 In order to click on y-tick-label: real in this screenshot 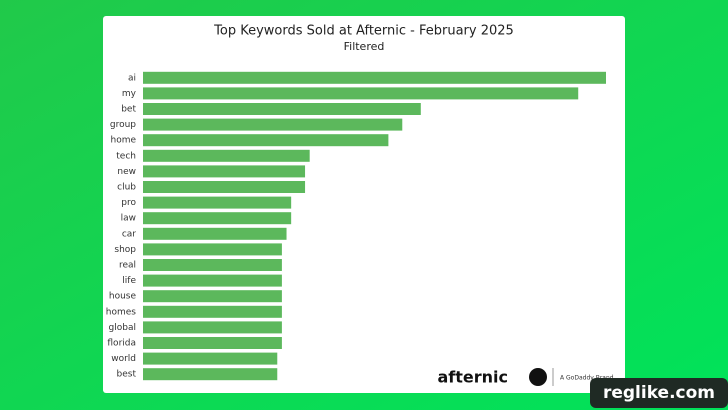, I will do `click(127, 266)`.